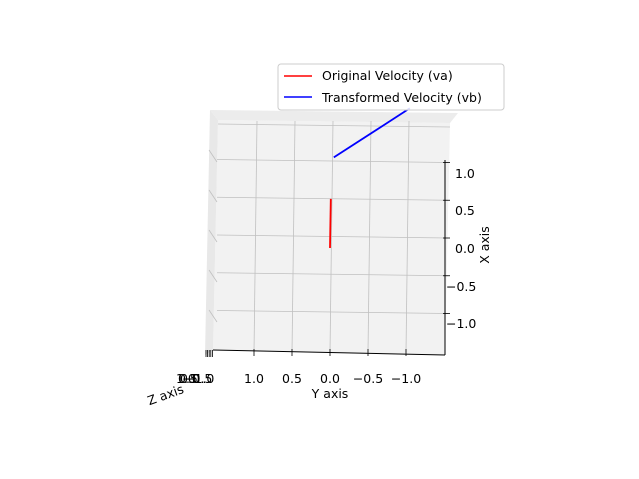 This screenshot has width=639, height=479. What do you see at coordinates (465, 248) in the screenshot?
I see `x-tick-label: 0.0` at bounding box center [465, 248].